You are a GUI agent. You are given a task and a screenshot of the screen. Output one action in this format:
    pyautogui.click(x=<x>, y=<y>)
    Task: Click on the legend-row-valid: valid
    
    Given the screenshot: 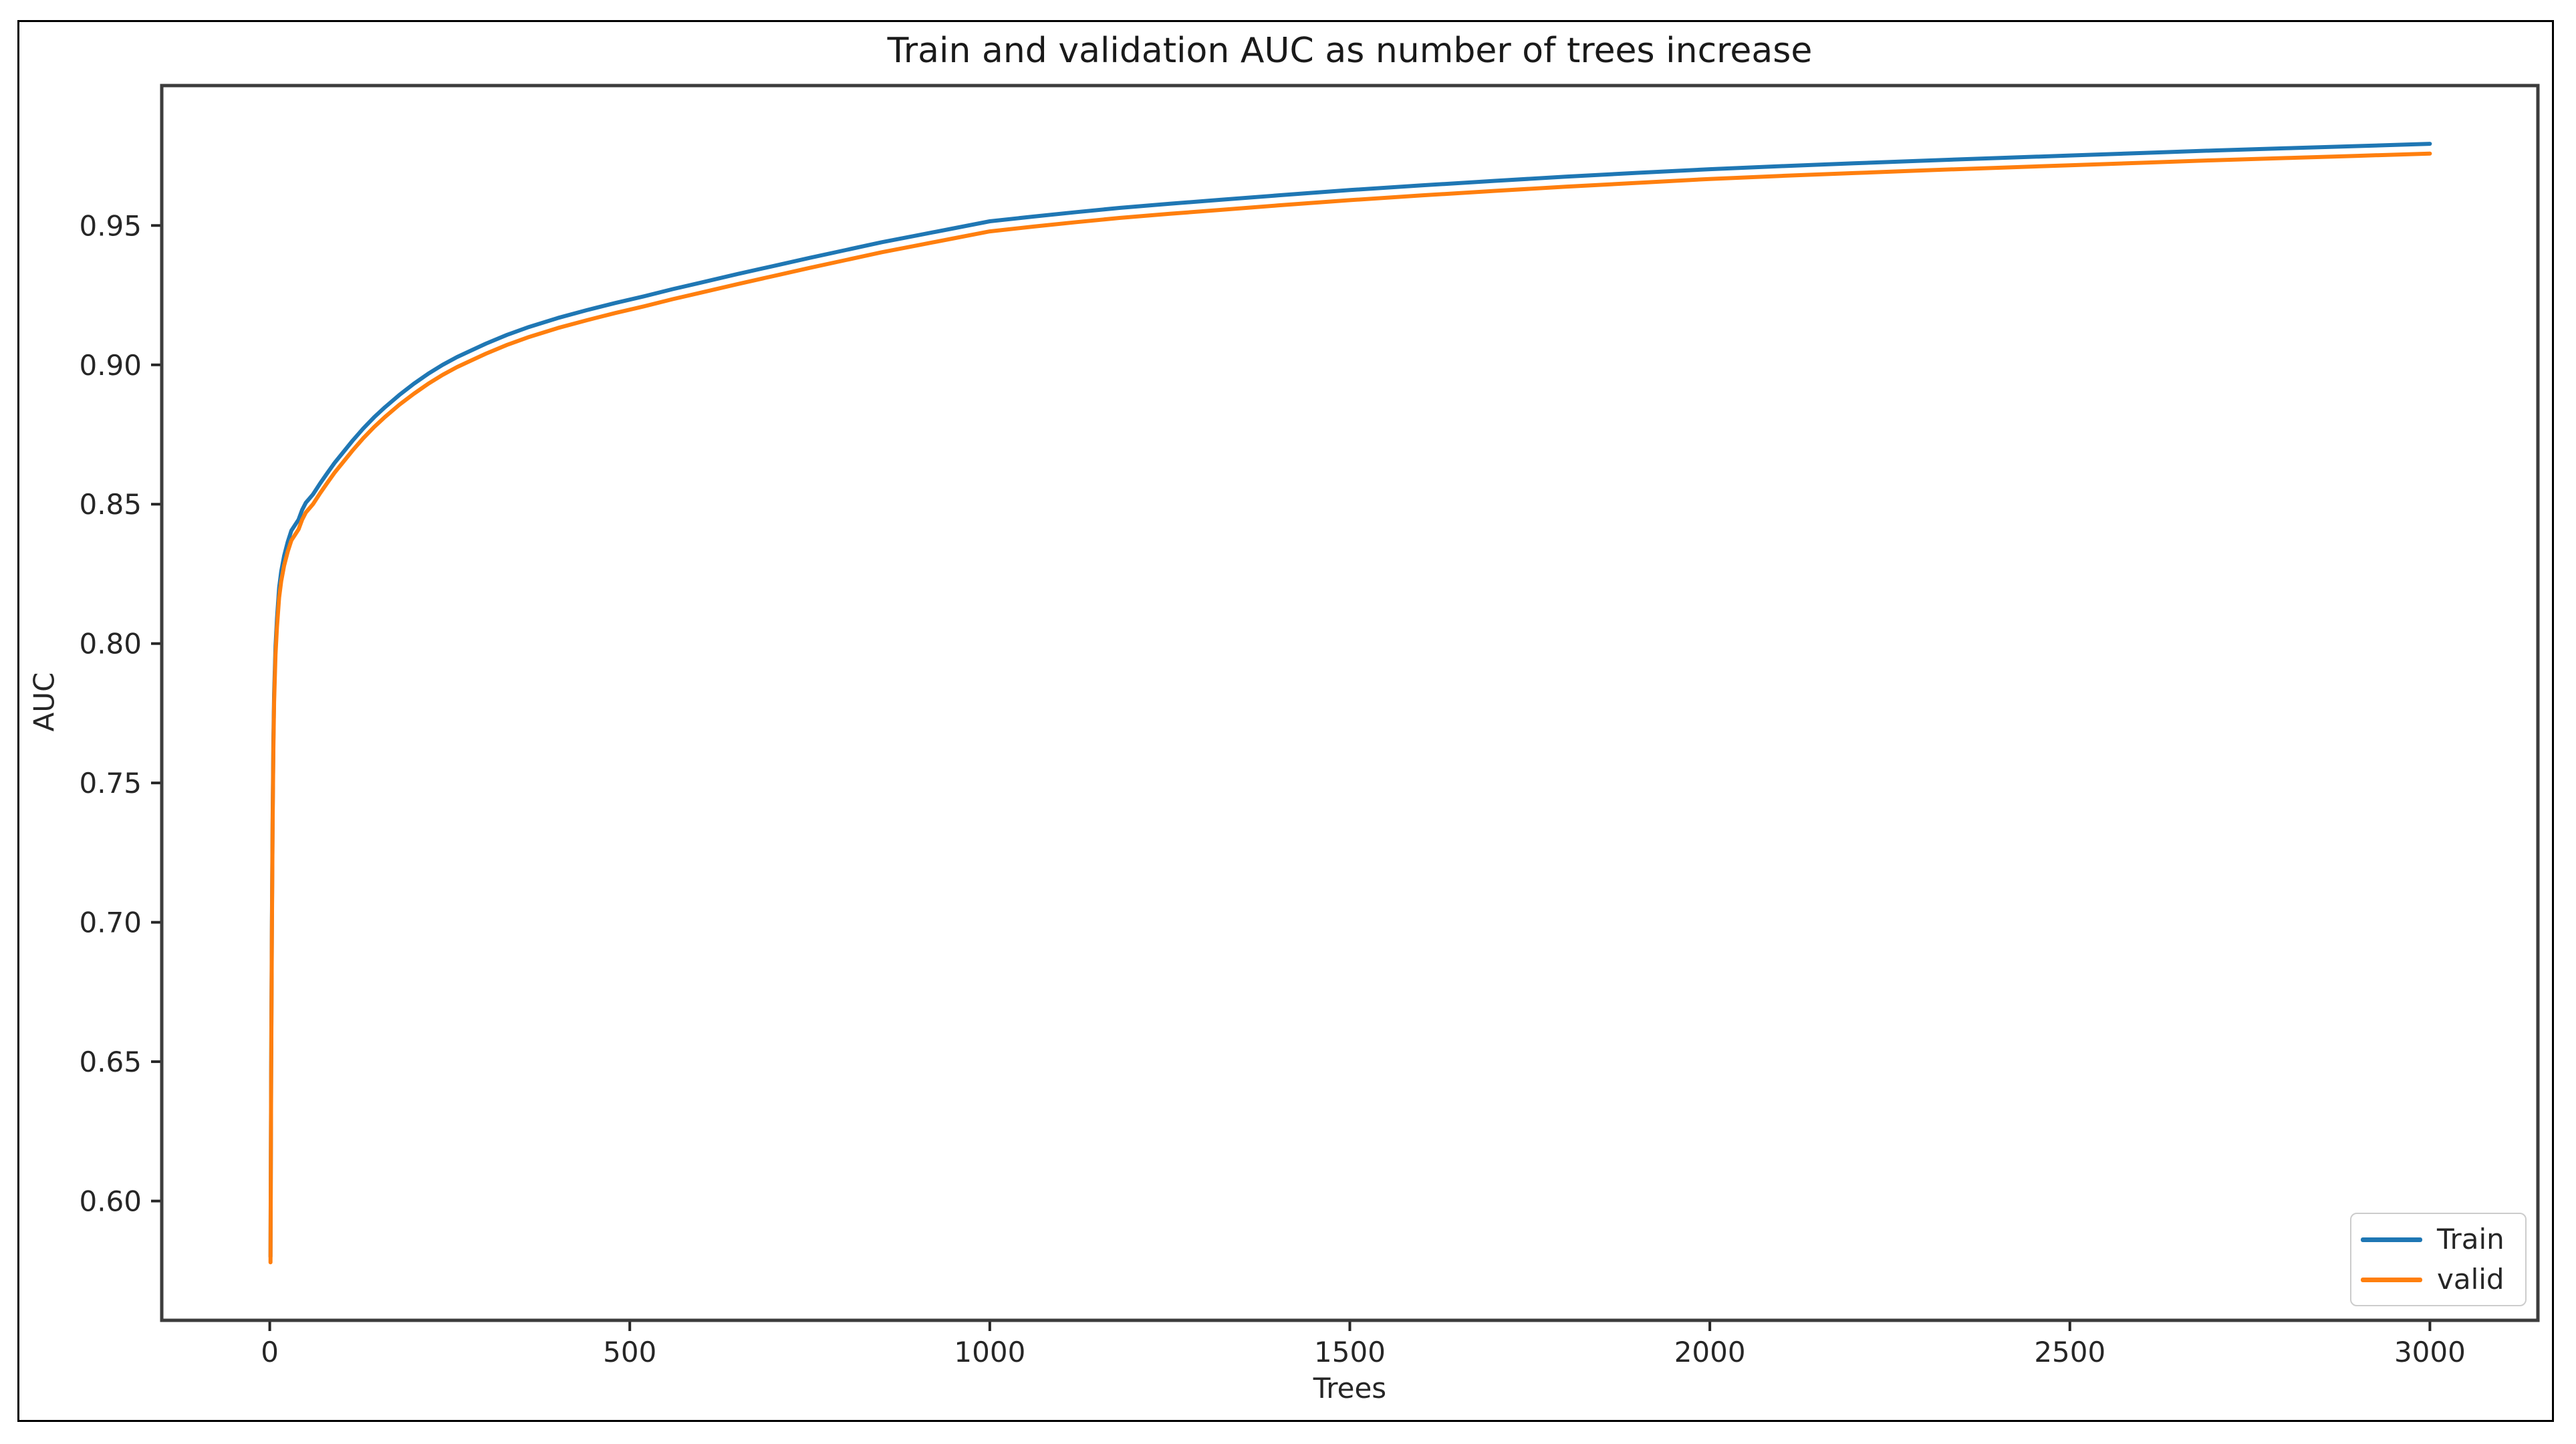 What is the action you would take?
    pyautogui.click(x=2443, y=1280)
    